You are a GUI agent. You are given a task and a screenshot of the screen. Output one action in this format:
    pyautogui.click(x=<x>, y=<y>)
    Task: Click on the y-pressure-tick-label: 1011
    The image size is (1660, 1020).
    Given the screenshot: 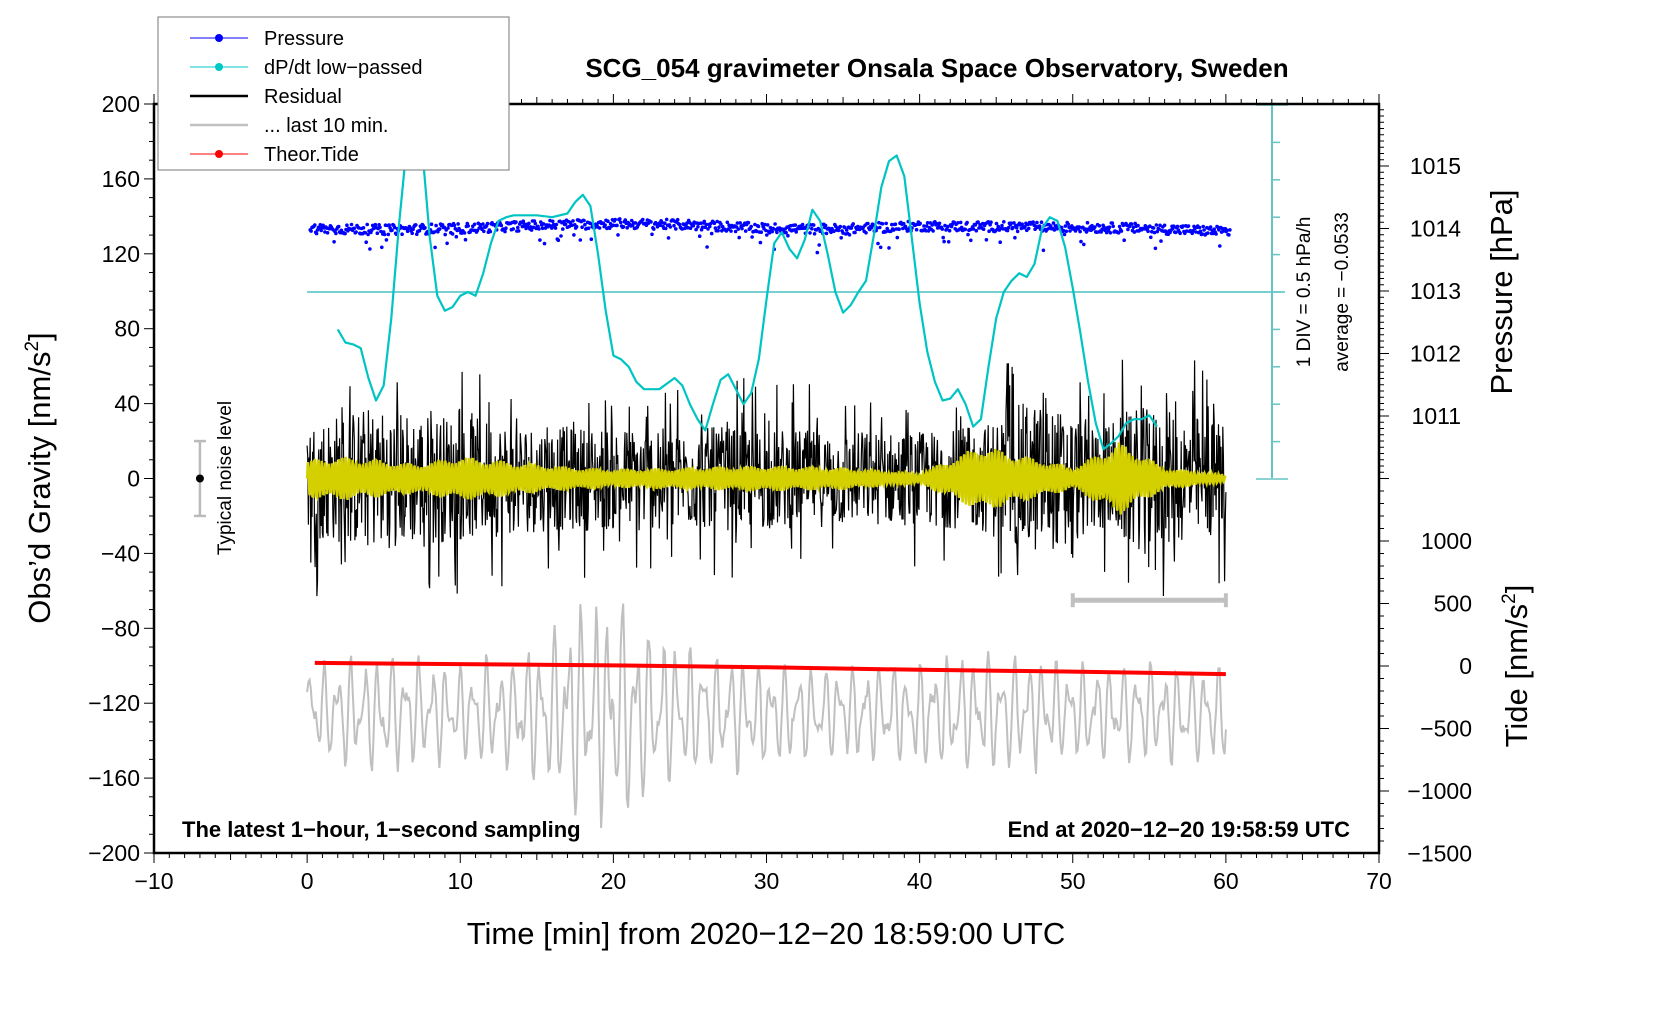 What is the action you would take?
    pyautogui.click(x=1436, y=416)
    